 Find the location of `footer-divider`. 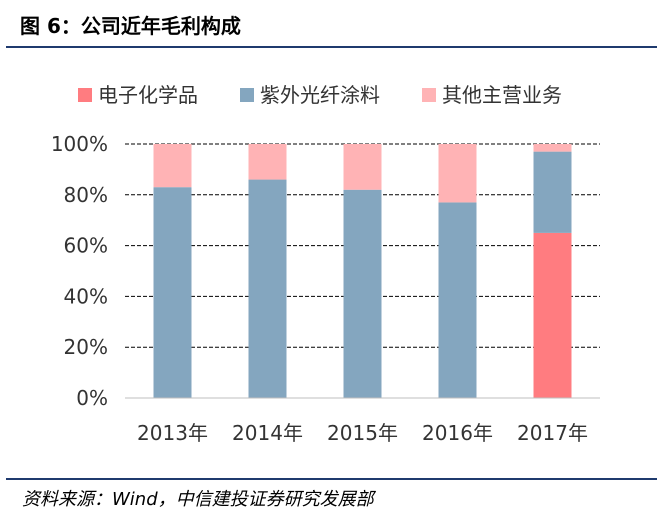

footer-divider is located at coordinates (331, 479).